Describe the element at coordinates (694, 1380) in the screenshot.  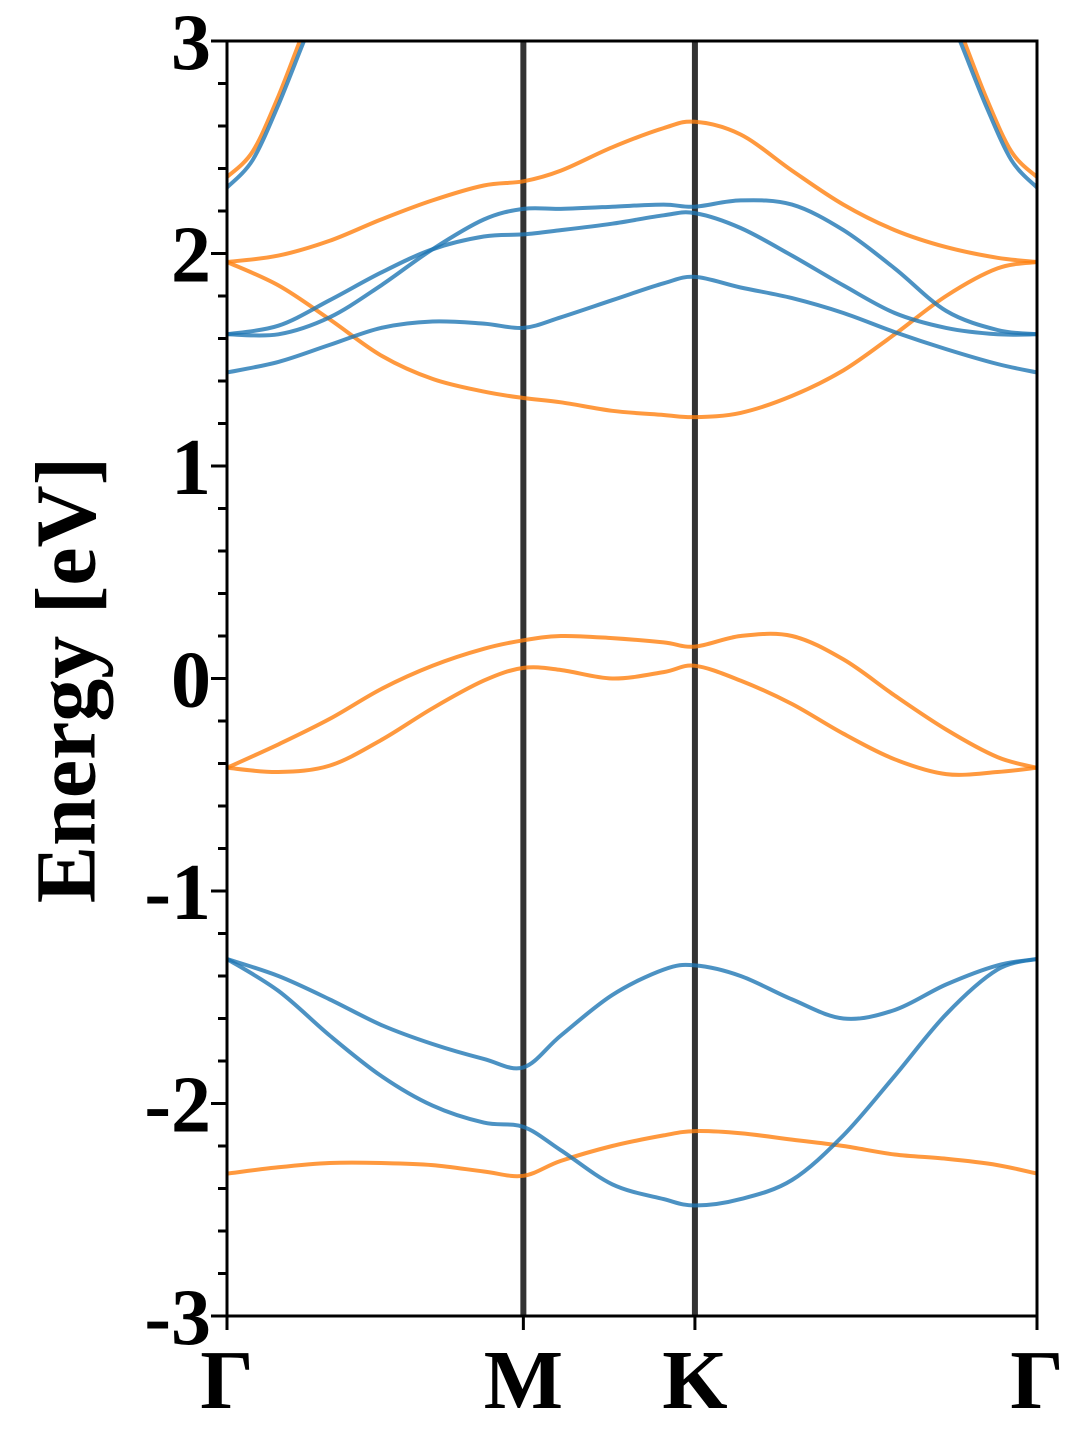
I see `x-tick-label: K` at that location.